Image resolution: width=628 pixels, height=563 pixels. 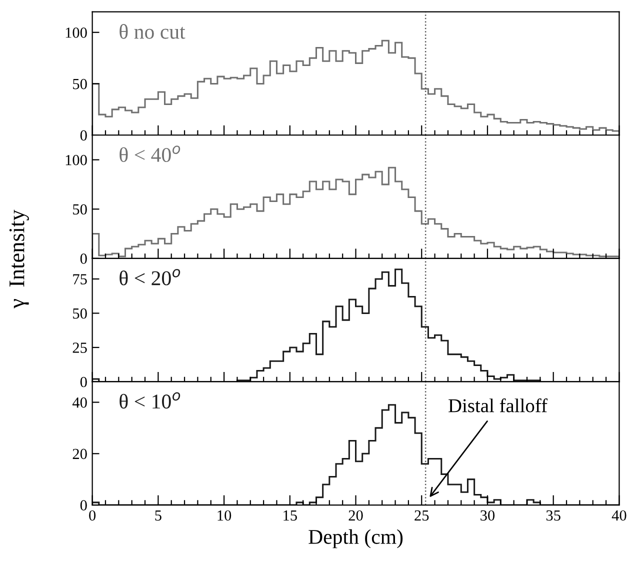 I want to click on x-tick-label: 10, so click(x=225, y=515).